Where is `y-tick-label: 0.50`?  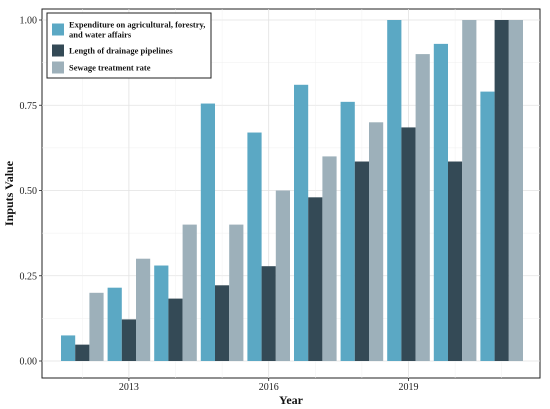 y-tick-label: 0.50 is located at coordinates (29, 191).